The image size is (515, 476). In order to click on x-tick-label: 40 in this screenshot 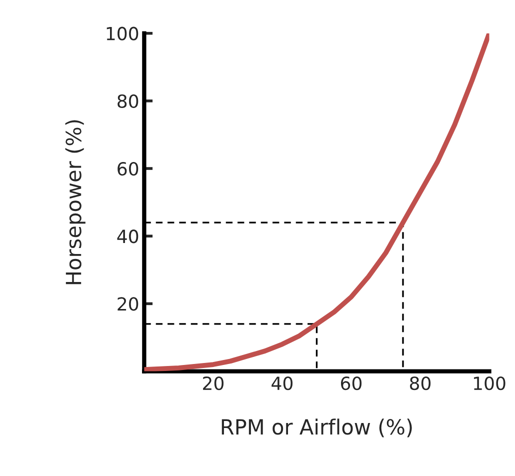, I will do `click(282, 383)`.